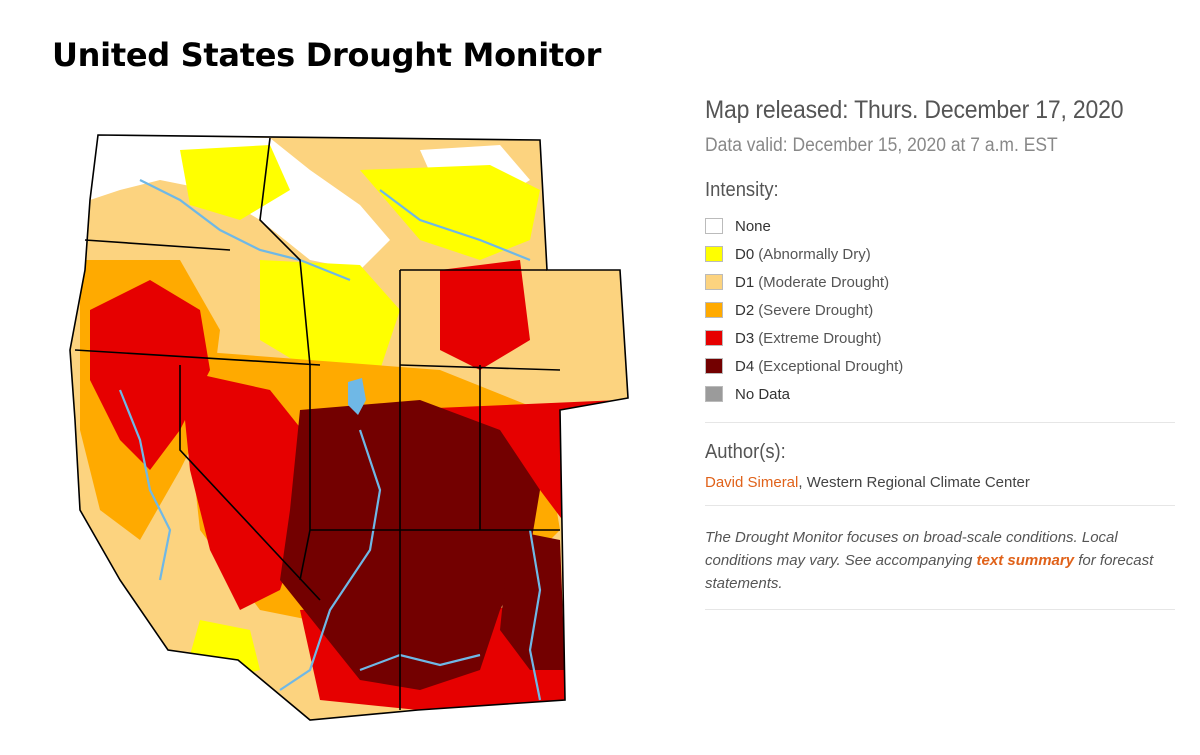 This screenshot has height=755, width=1200. I want to click on legend-desc: (Abnormally Dry), so click(814, 254).